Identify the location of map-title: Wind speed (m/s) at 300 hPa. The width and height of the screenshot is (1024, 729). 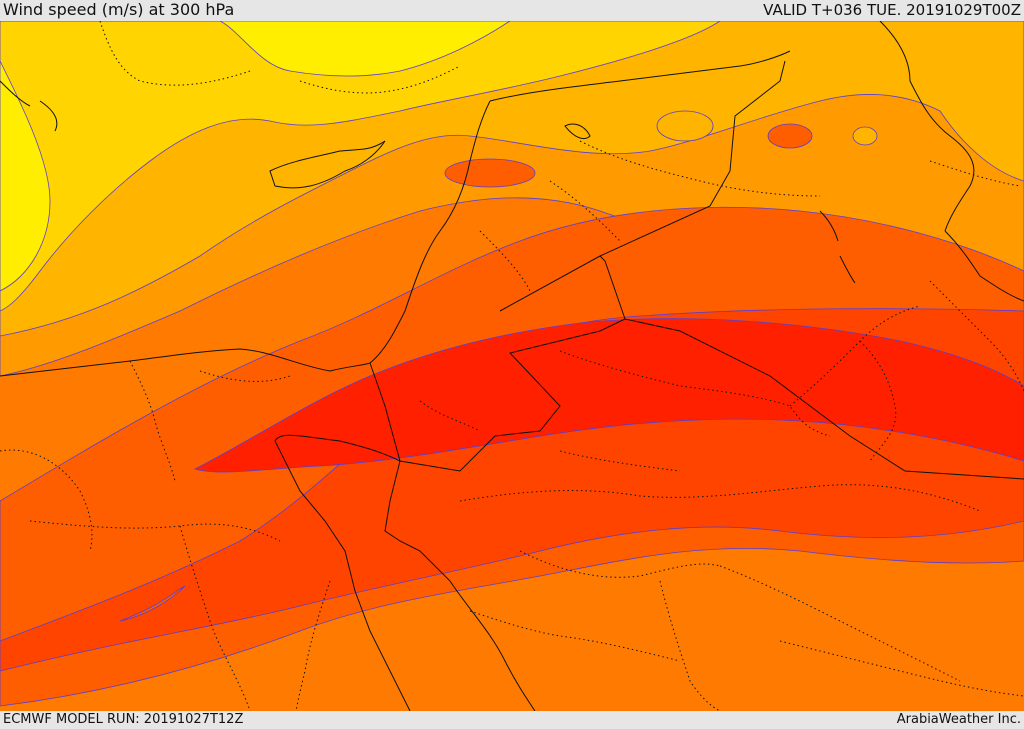
(119, 9).